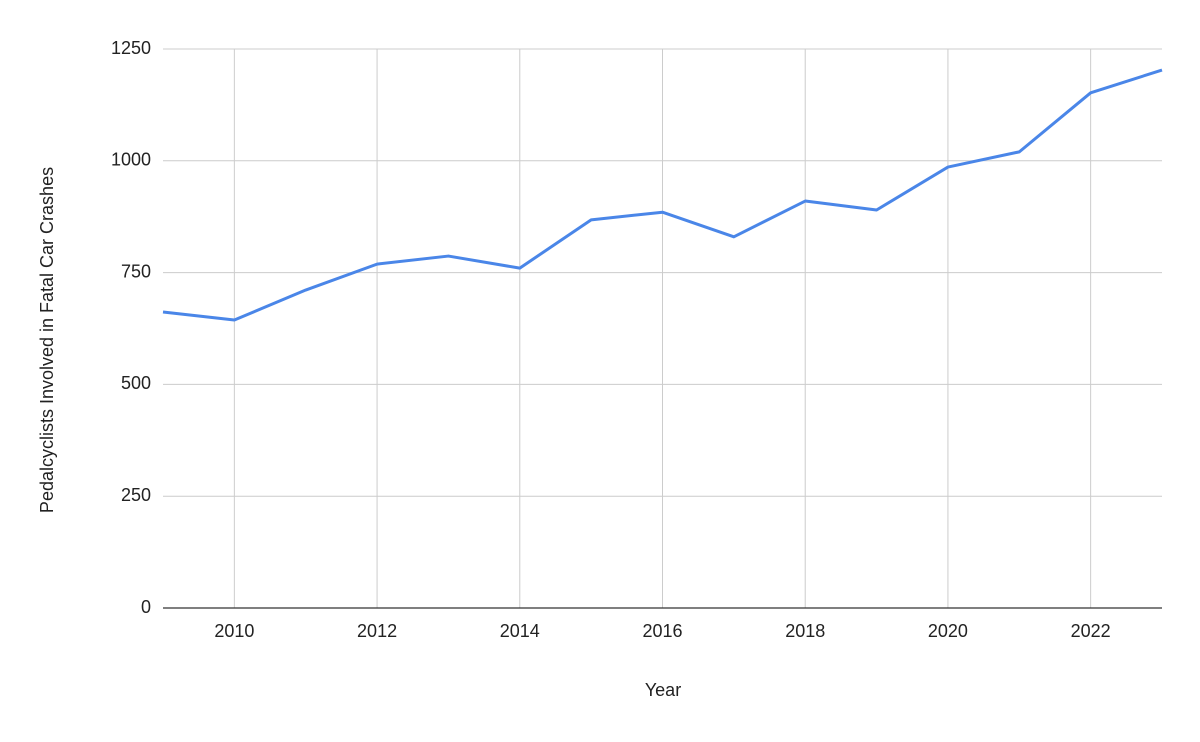 The image size is (1200, 742). I want to click on y-tick-label: 0, so click(146, 607).